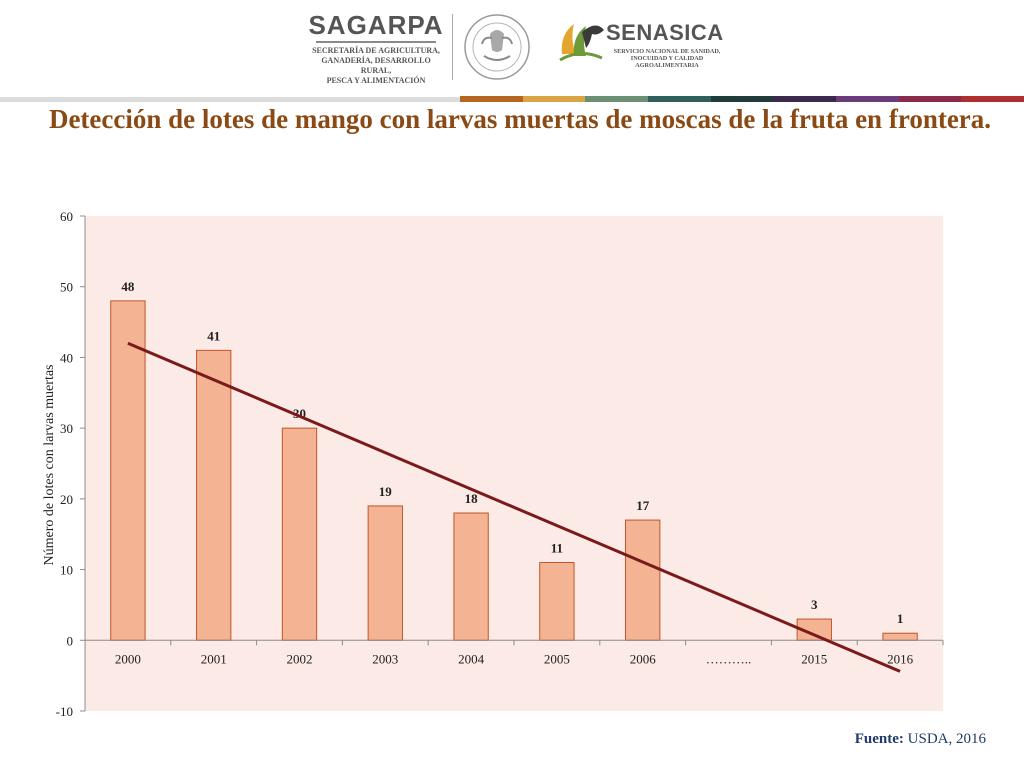 The height and width of the screenshot is (768, 1024). Describe the element at coordinates (814, 658) in the screenshot. I see `x-tick-label: 2015` at that location.